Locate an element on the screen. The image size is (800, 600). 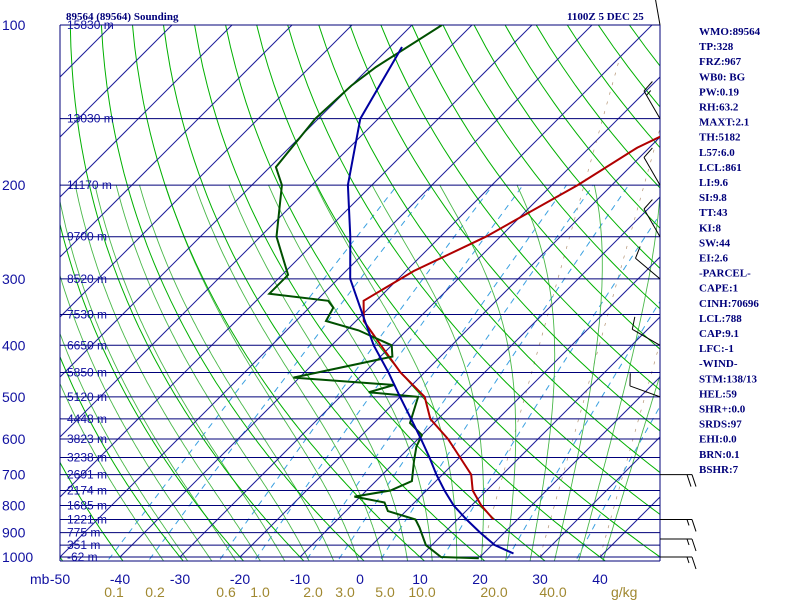
temperature-tick-label: 0 is located at coordinates (360, 579).